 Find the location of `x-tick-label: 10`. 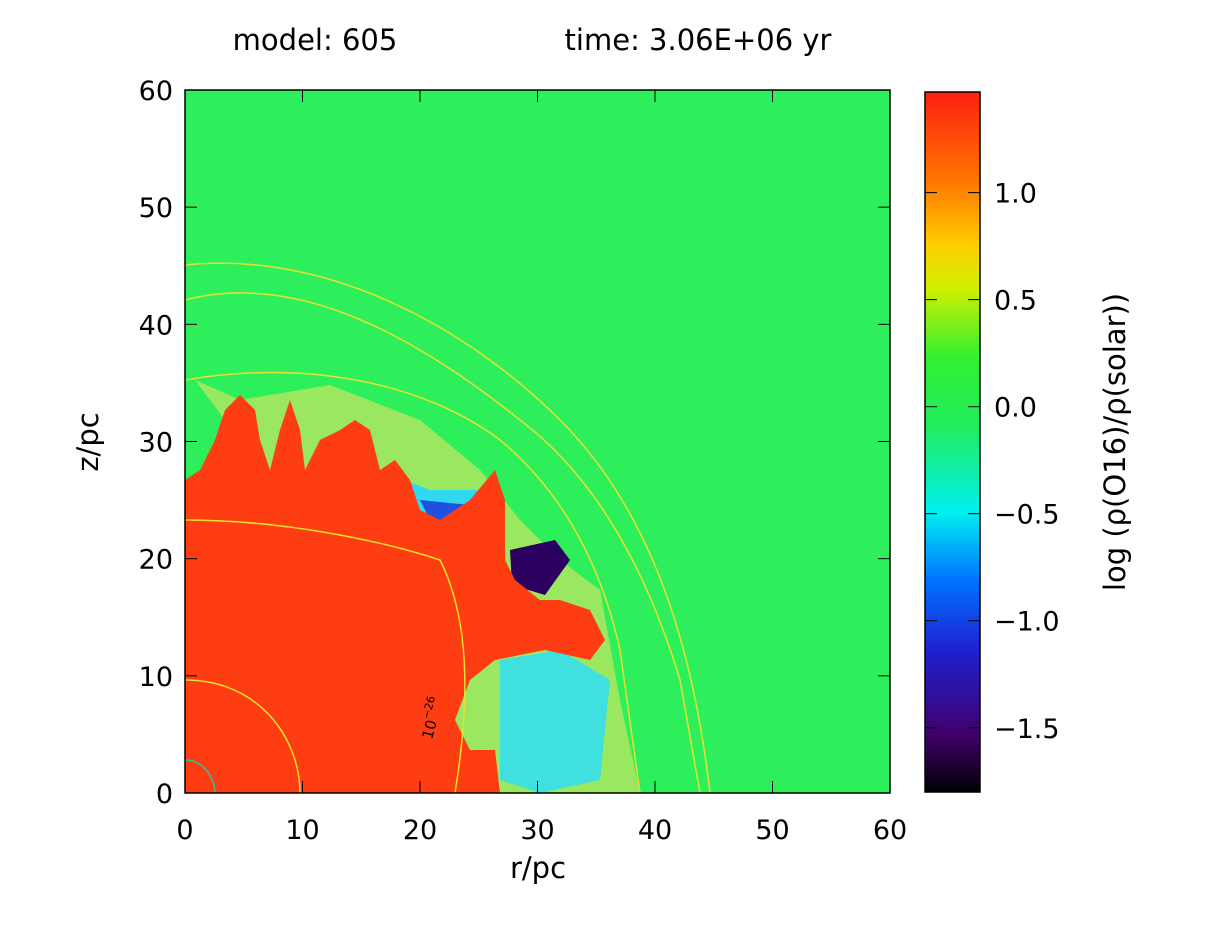

x-tick-label: 10 is located at coordinates (302, 830).